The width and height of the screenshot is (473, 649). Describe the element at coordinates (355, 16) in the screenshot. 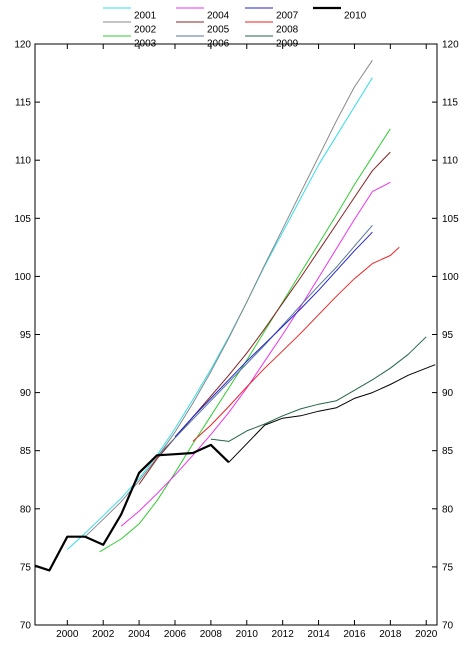

I see `legend-label: 2010` at that location.